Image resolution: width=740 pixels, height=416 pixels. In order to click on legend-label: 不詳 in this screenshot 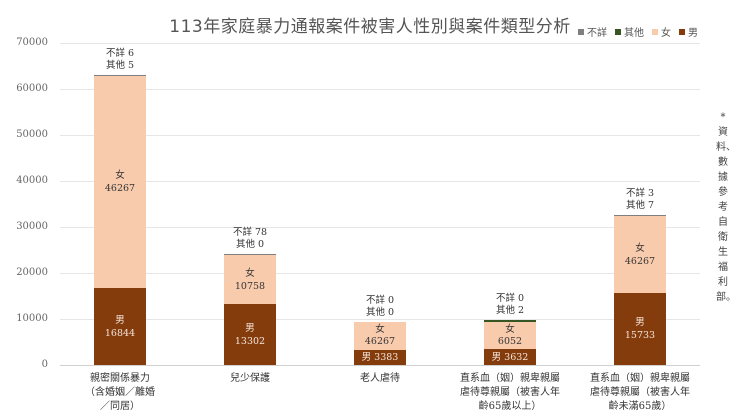, I will do `click(597, 33)`.